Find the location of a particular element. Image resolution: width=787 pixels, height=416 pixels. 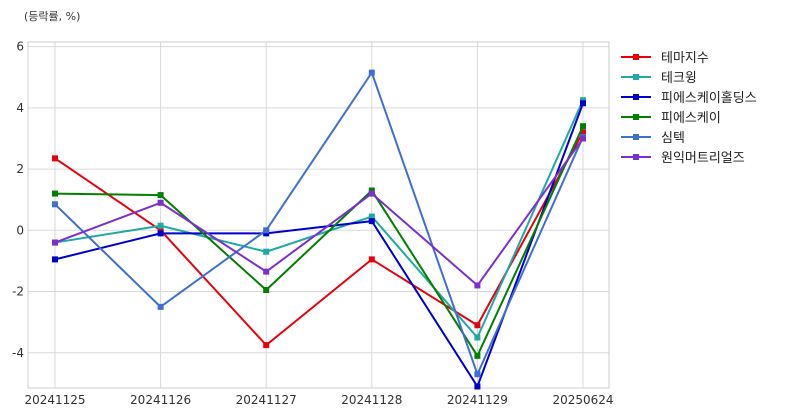

legend-item: 피에스케이홀딩스 is located at coordinates (689, 98).